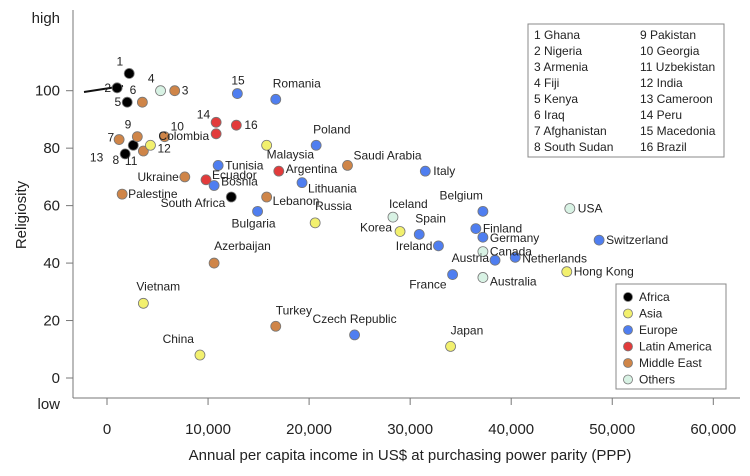 This screenshot has height=476, width=750. Describe the element at coordinates (206, 180) in the screenshot. I see `data-point-ecuador` at that location.